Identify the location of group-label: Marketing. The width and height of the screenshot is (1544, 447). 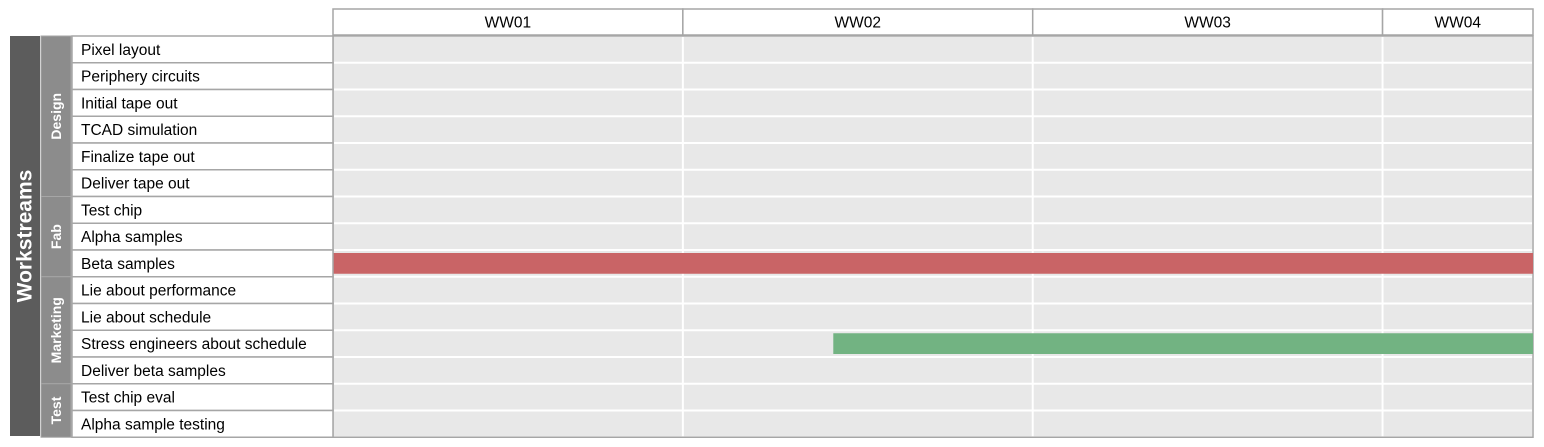
(56, 330).